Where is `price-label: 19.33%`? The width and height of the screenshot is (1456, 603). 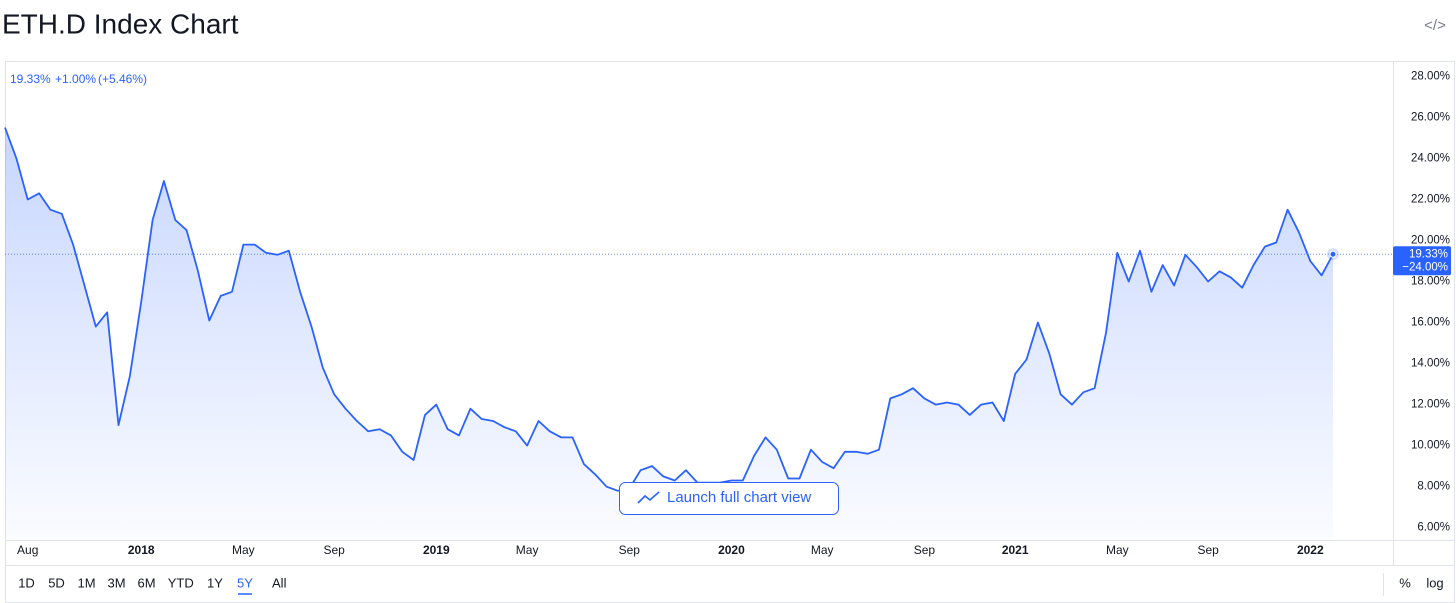
price-label: 19.33% is located at coordinates (1428, 254).